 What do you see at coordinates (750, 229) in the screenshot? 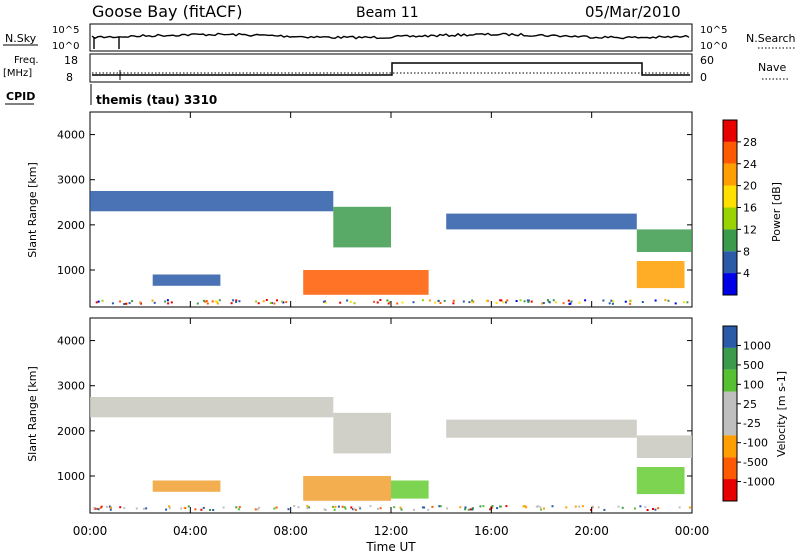
I see `colorbar-tick-label: 12` at bounding box center [750, 229].